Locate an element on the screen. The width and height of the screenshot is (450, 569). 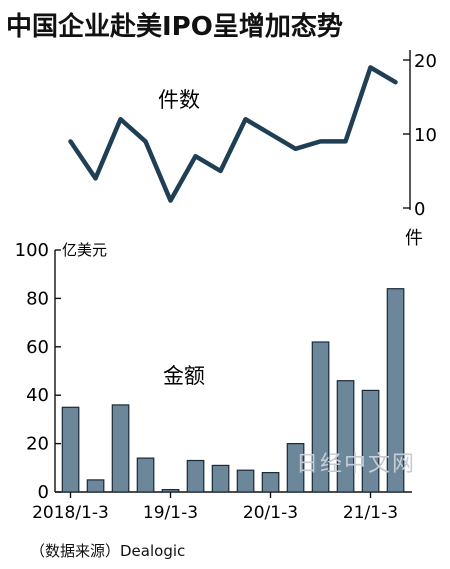
bar-x-tick-label: 19/1-3 is located at coordinates (170, 513).